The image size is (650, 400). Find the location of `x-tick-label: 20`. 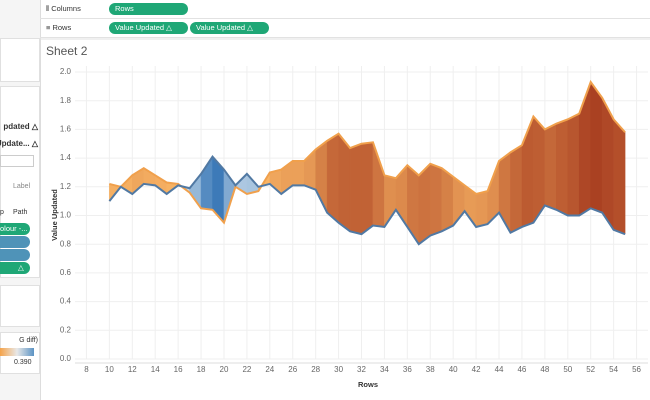

x-tick-label: 20 is located at coordinates (224, 369).